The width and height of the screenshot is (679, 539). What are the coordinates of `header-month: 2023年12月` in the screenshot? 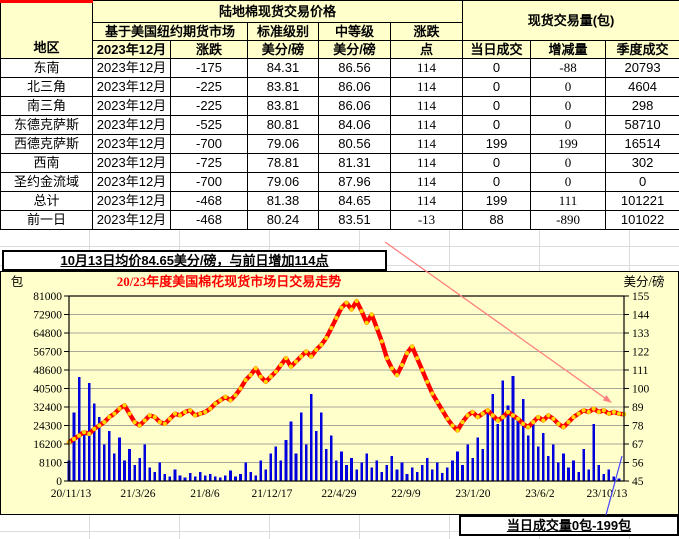 It's located at (131, 49).